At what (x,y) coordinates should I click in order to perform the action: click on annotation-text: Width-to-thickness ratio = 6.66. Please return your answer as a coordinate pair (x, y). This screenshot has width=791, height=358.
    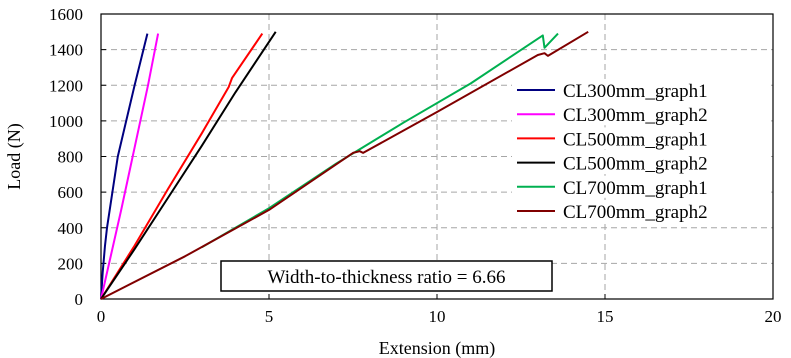
    Looking at the image, I should click on (387, 277).